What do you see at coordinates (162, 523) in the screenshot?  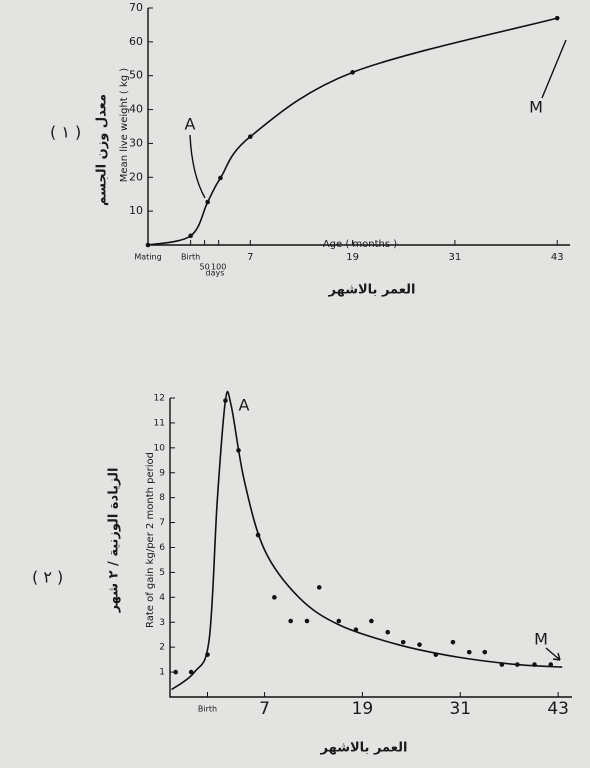 I see `y-tick-label: 7` at bounding box center [162, 523].